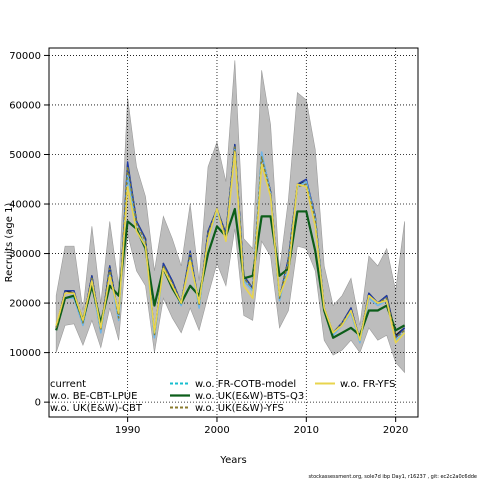 This screenshot has height=480, width=480. I want to click on legend-label: w.o. UK(E&W)-YFS, so click(239, 408).